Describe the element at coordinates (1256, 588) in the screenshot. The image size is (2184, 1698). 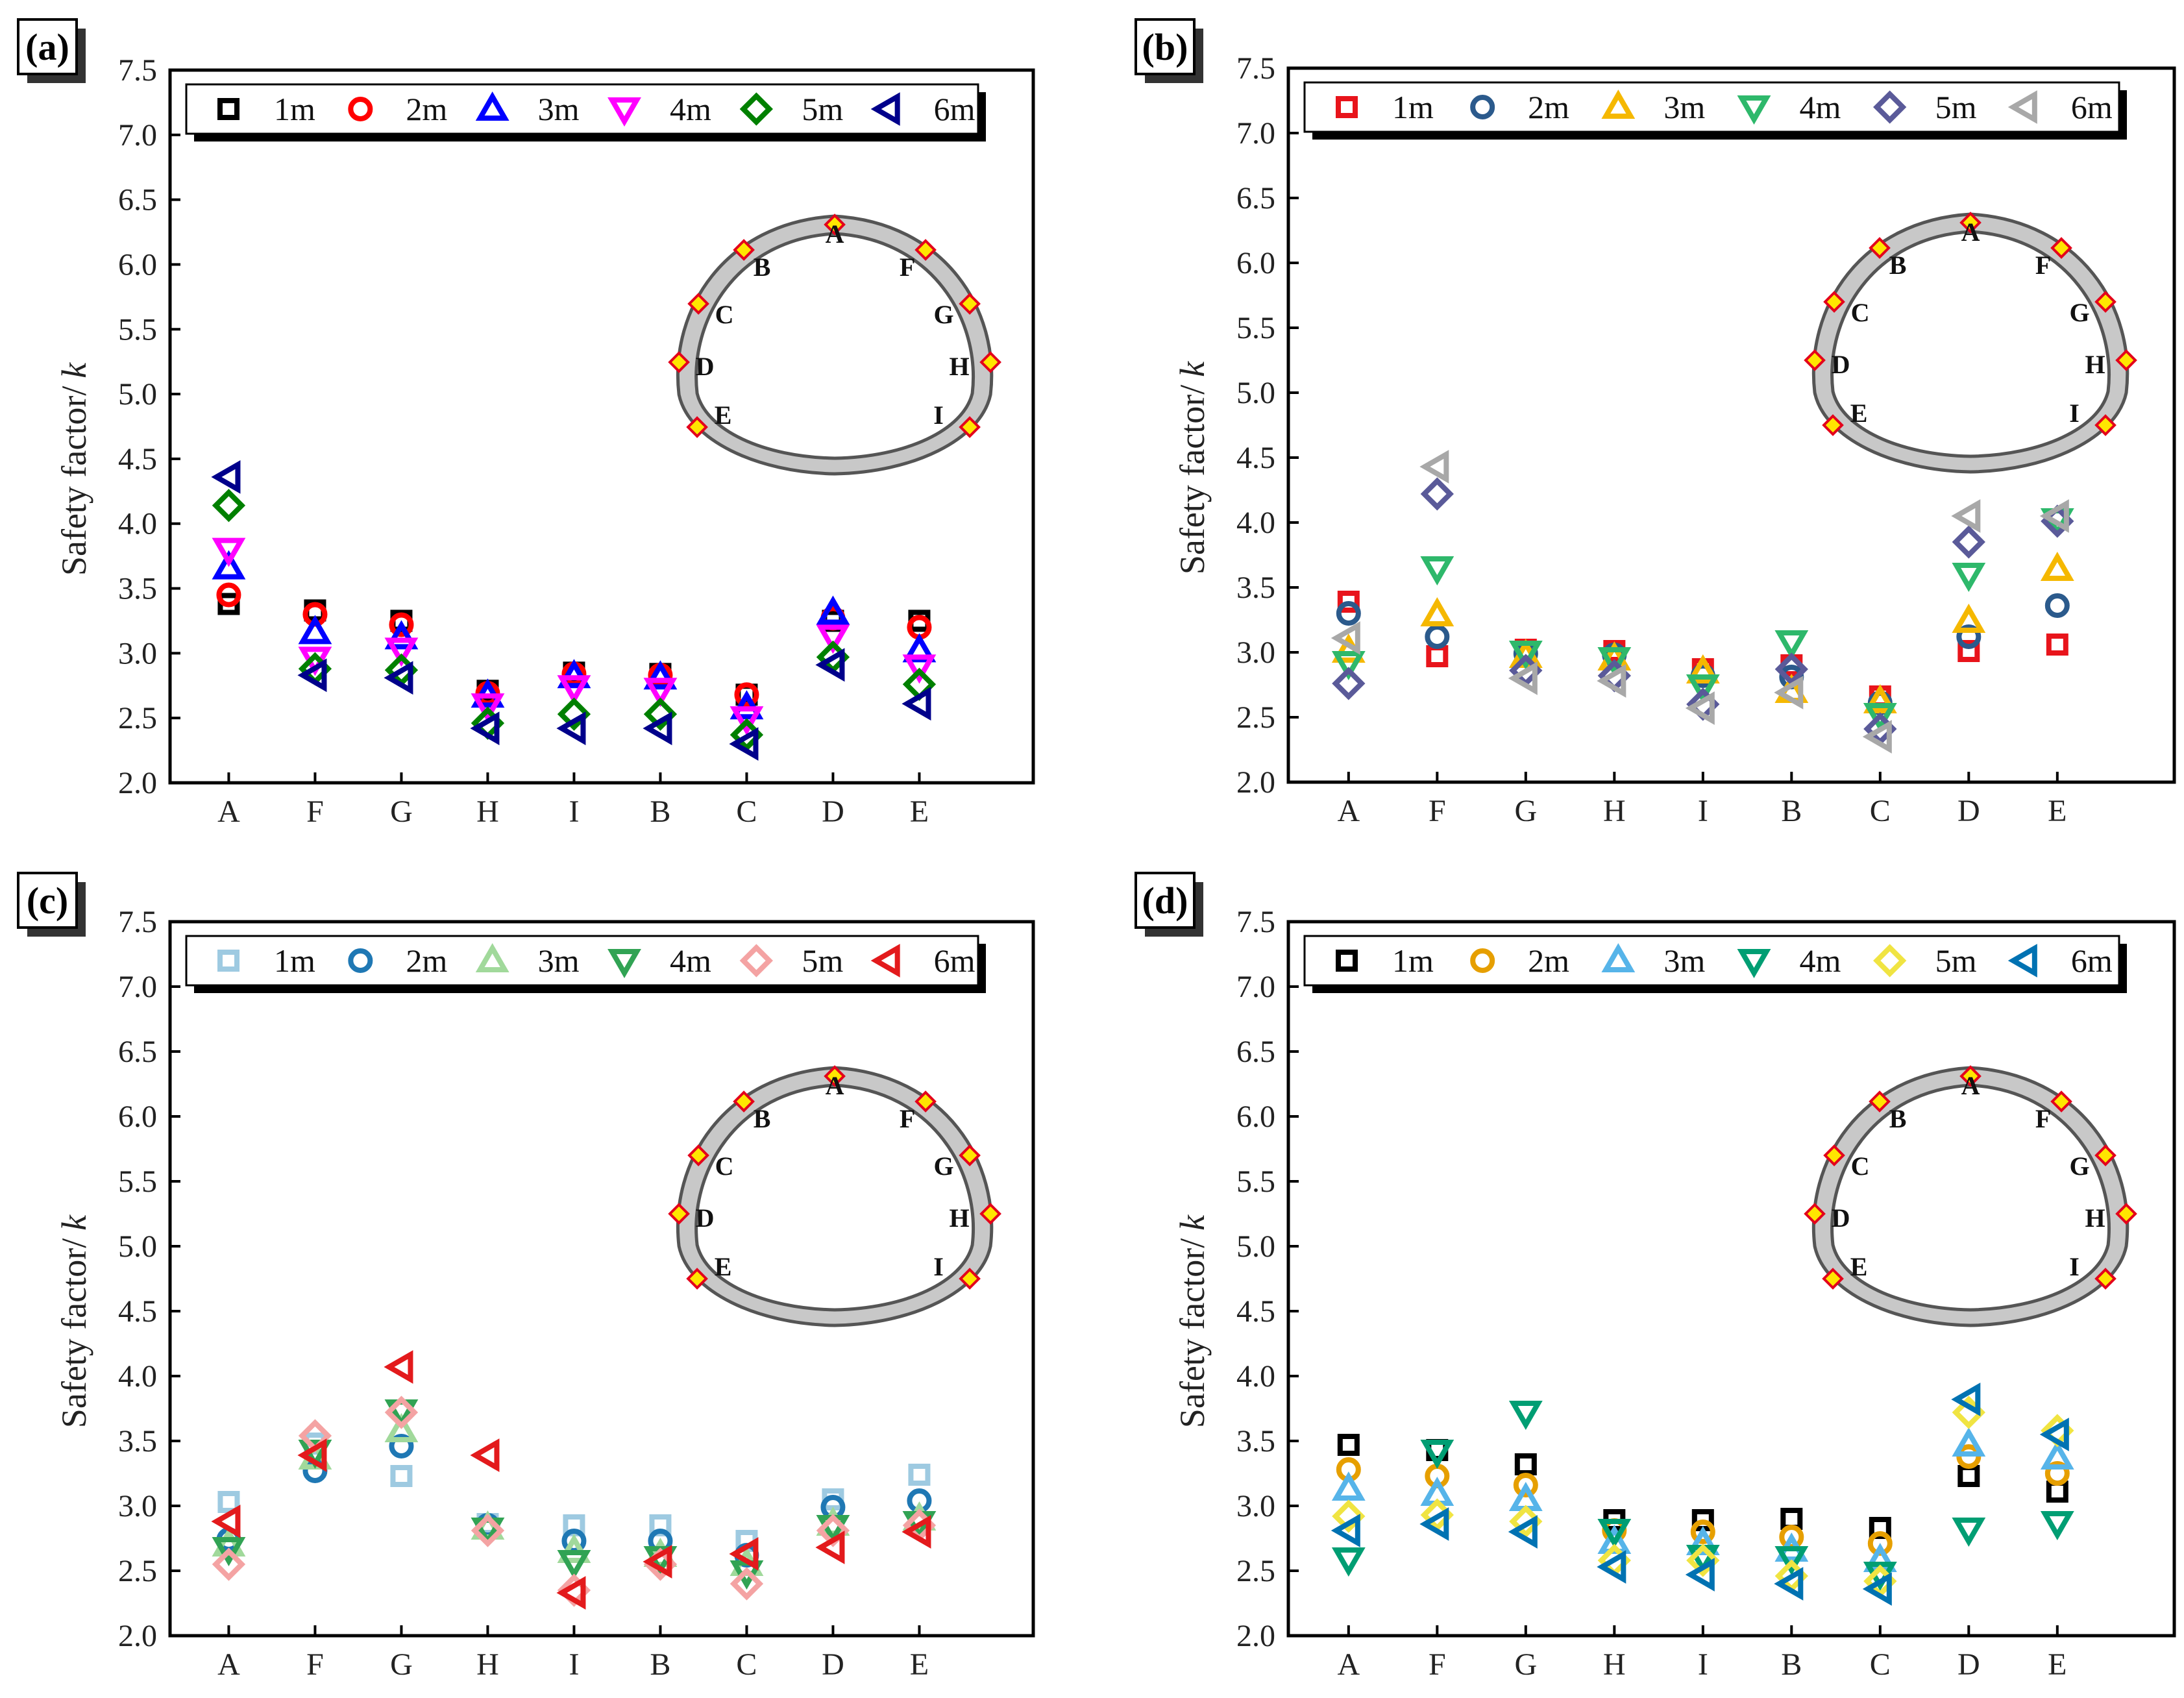
I see `y-tick-label: 3.5` at that location.